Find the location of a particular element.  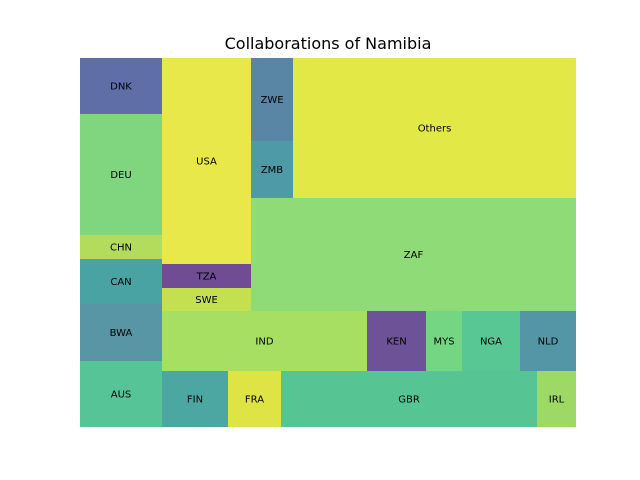

tile-label-others: Others is located at coordinates (435, 129).